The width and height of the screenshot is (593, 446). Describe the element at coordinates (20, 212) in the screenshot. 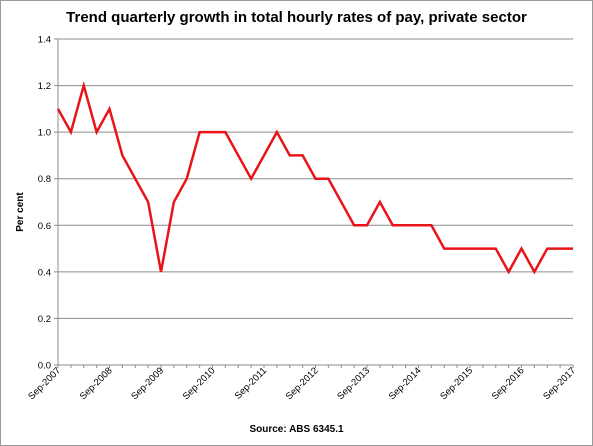

I see `y-axis-label: Per cent` at that location.